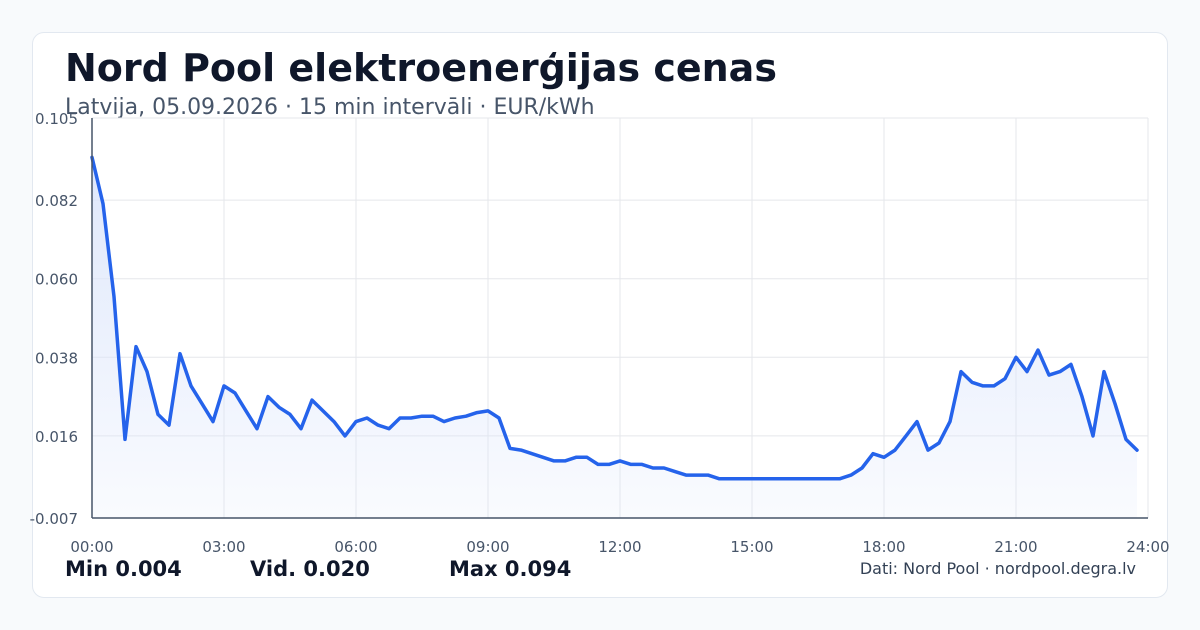 This screenshot has width=1200, height=630. I want to click on y-tick-label: 0.060, so click(56, 280).